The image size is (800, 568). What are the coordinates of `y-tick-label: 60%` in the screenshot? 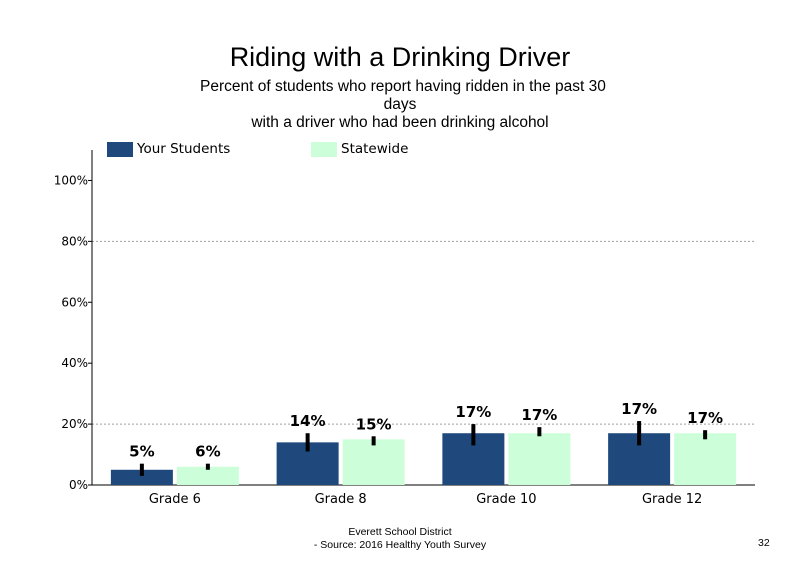 It's located at (74, 302).